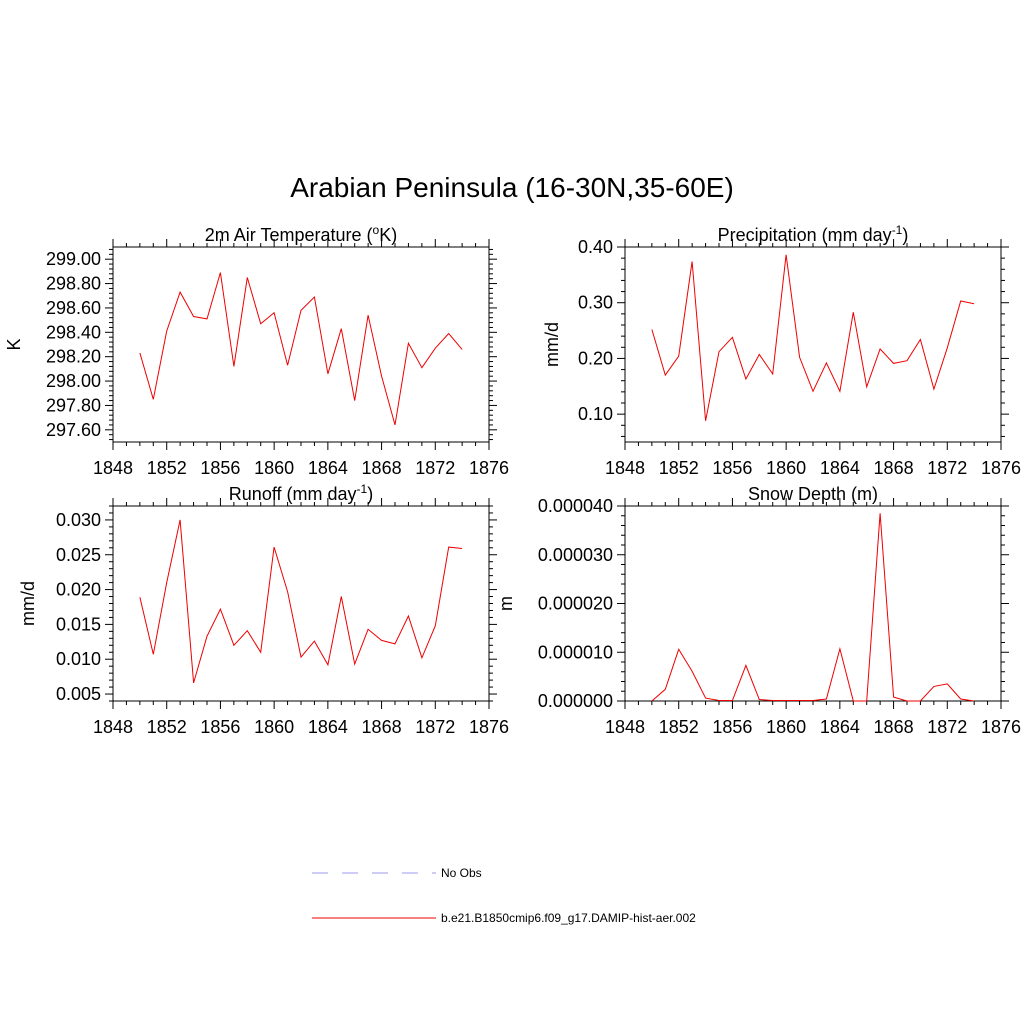  I want to click on y-tick-label: 0.30, so click(595, 303).